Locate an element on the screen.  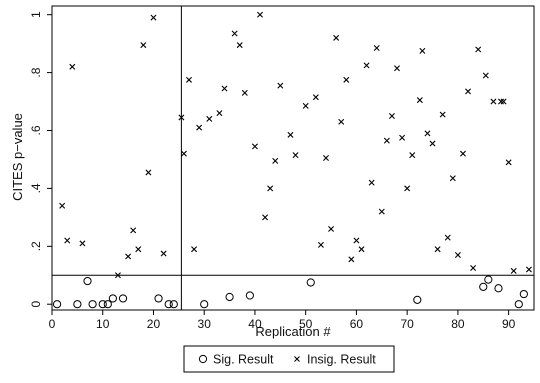
x-tick-label: 20 is located at coordinates (154, 324).